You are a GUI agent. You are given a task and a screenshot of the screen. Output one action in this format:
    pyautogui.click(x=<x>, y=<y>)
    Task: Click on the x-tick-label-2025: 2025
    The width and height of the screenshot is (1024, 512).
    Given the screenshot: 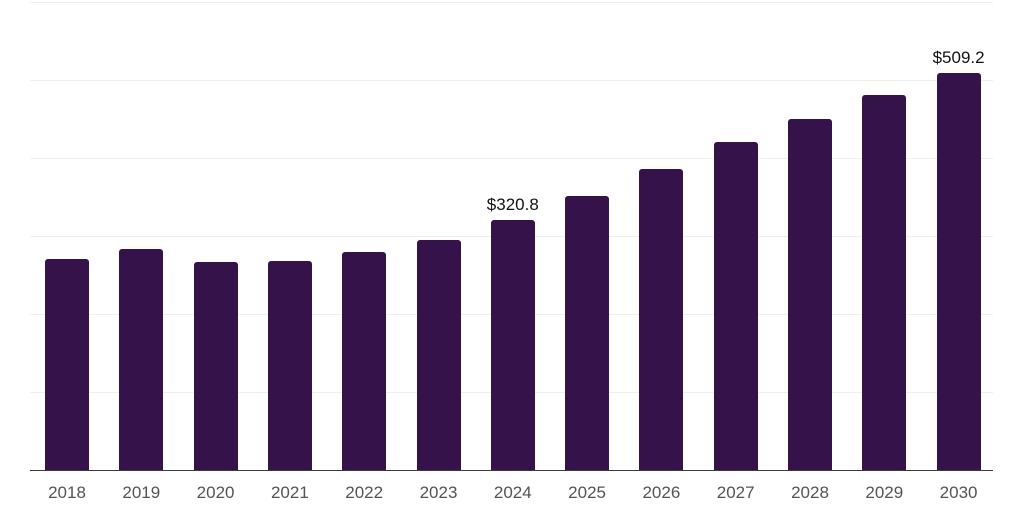 What is the action you would take?
    pyautogui.click(x=587, y=492)
    